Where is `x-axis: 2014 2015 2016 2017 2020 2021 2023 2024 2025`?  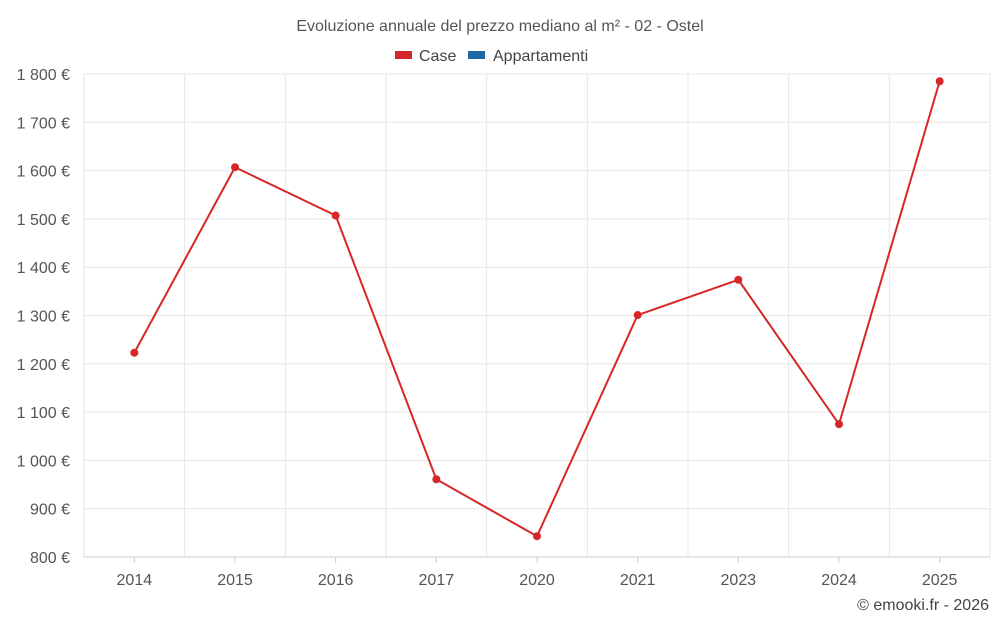
x-axis: 2014 2015 2016 2017 2020 2021 2023 2024 2025 is located at coordinates (537, 572).